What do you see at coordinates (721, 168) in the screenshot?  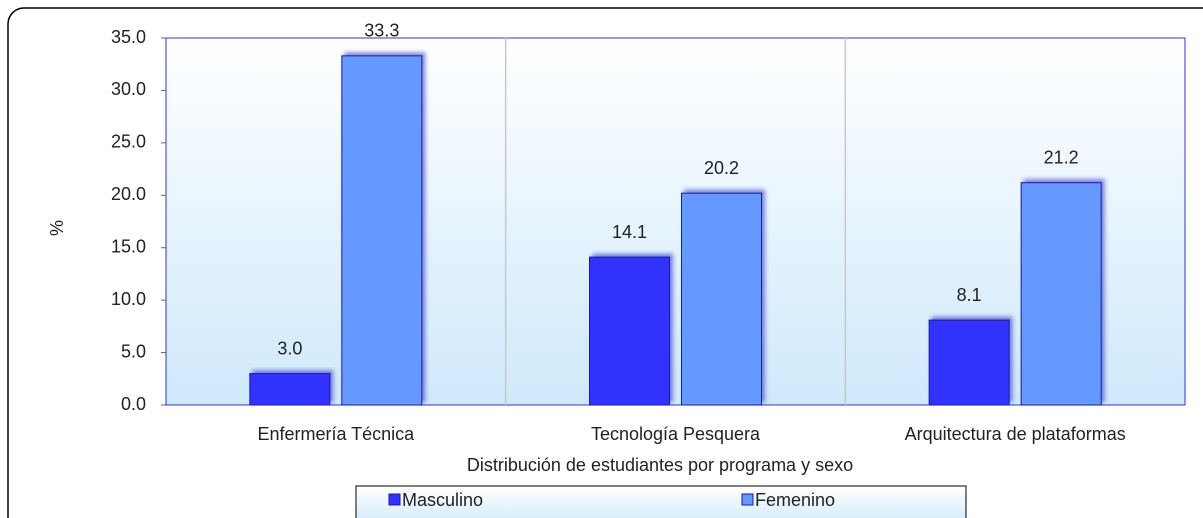 I see `data-label: 20.2` at bounding box center [721, 168].